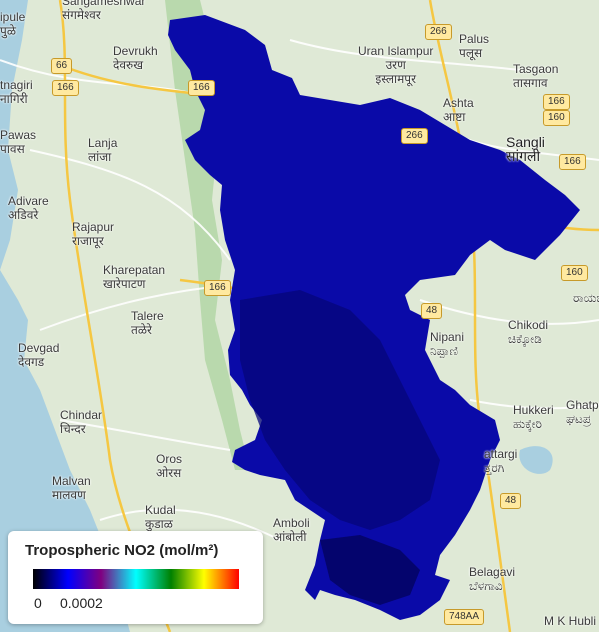 This screenshot has height=632, width=599. Describe the element at coordinates (582, 412) in the screenshot. I see `place-ghataprabha: Ghatprಘಟಪ್ರ` at that location.